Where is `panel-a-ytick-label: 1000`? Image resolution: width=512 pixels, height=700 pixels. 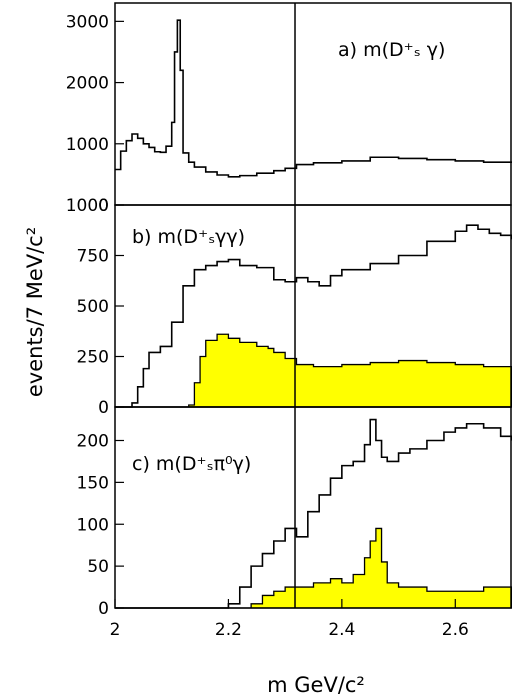
panel-a-ytick-label: 1000 is located at coordinates (87, 145).